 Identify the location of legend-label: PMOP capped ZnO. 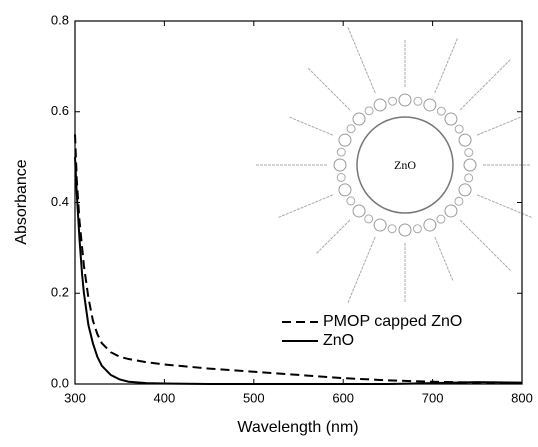
(392, 321).